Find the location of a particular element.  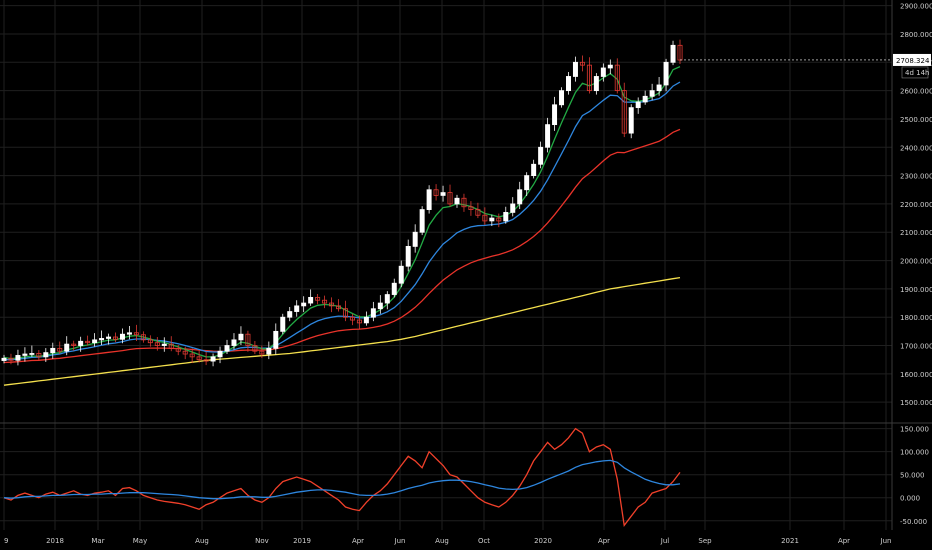

osc-tick-label: 0.000 is located at coordinates (910, 499).